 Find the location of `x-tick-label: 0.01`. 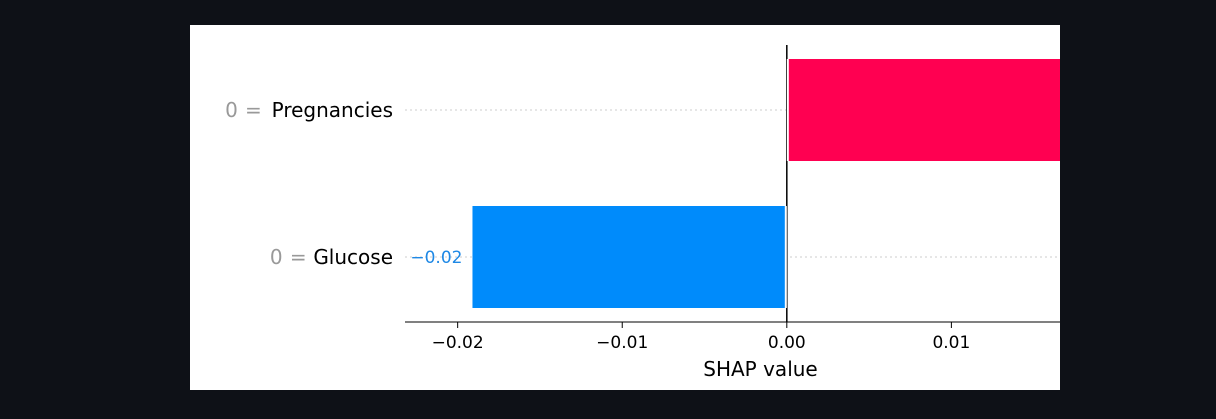

x-tick-label: 0.01 is located at coordinates (951, 343).